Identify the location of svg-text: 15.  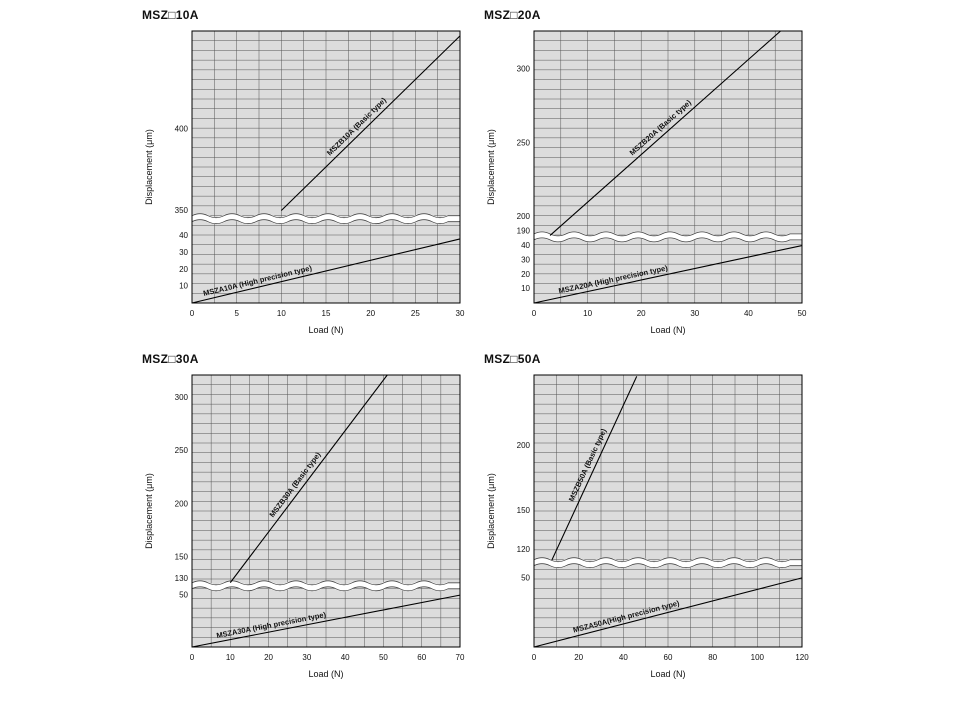
(326, 313).